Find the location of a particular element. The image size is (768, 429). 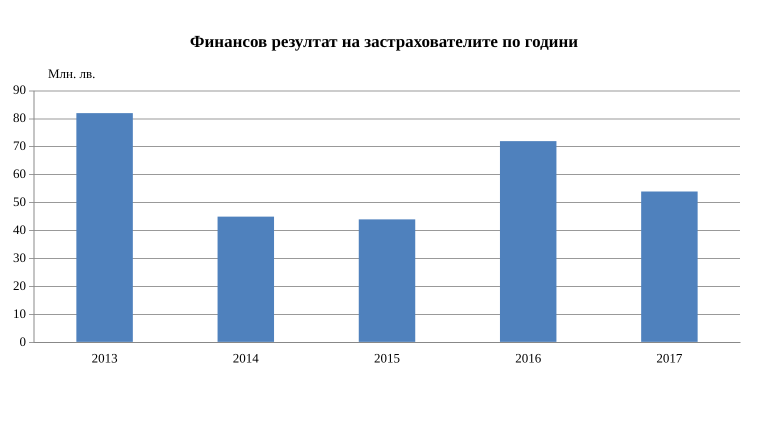

y-tick-label: 30 is located at coordinates (19, 257).